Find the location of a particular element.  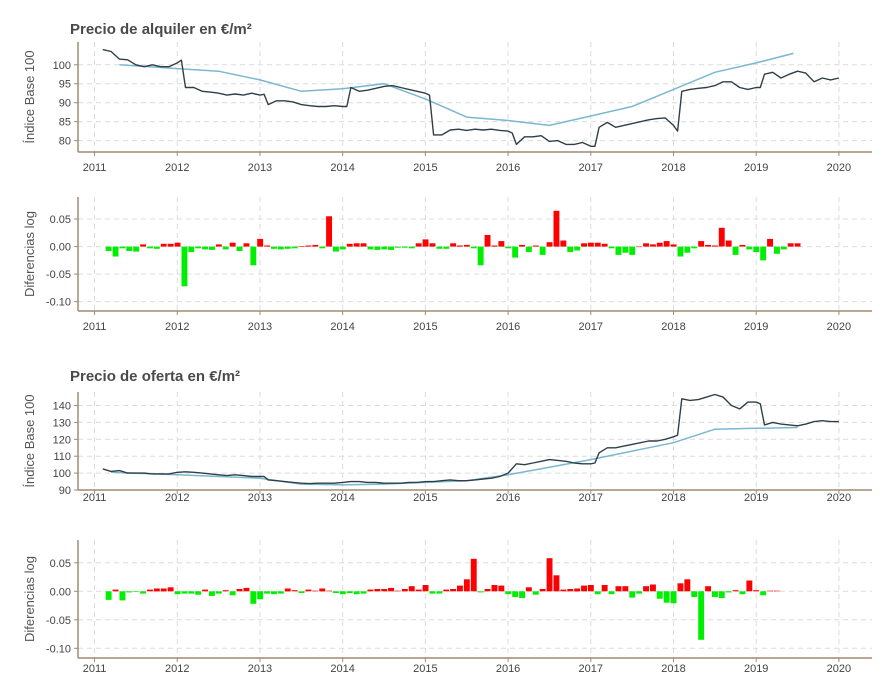

y-tick-label: 0.00 is located at coordinates (60, 248).